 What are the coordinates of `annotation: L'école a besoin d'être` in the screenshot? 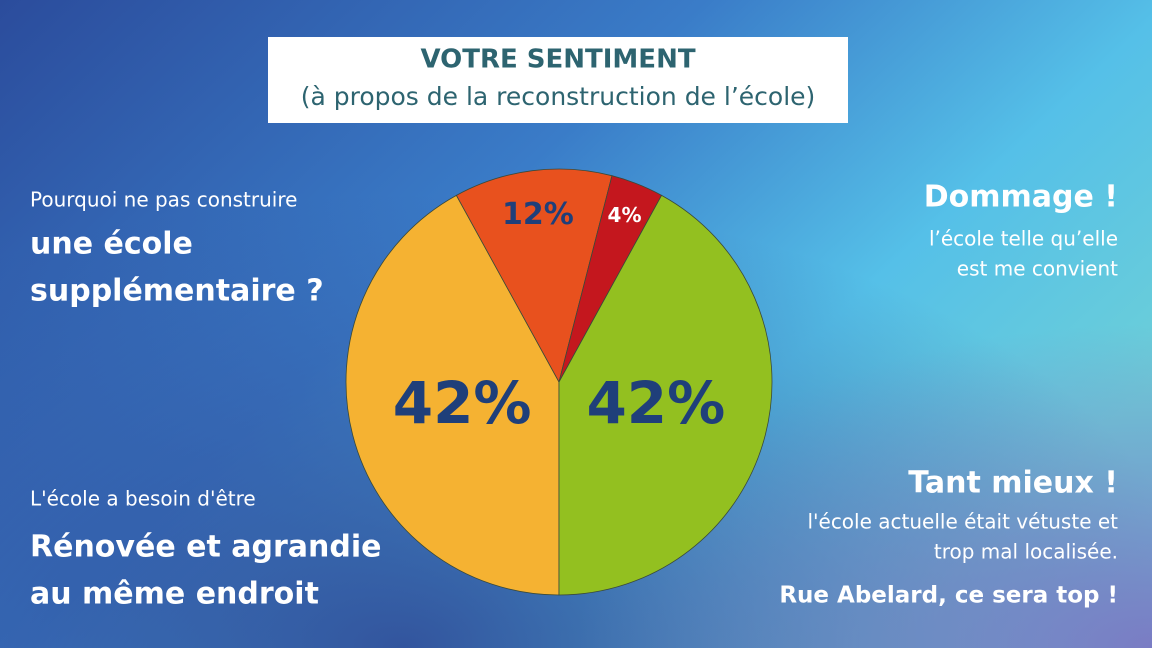 It's located at (143, 499).